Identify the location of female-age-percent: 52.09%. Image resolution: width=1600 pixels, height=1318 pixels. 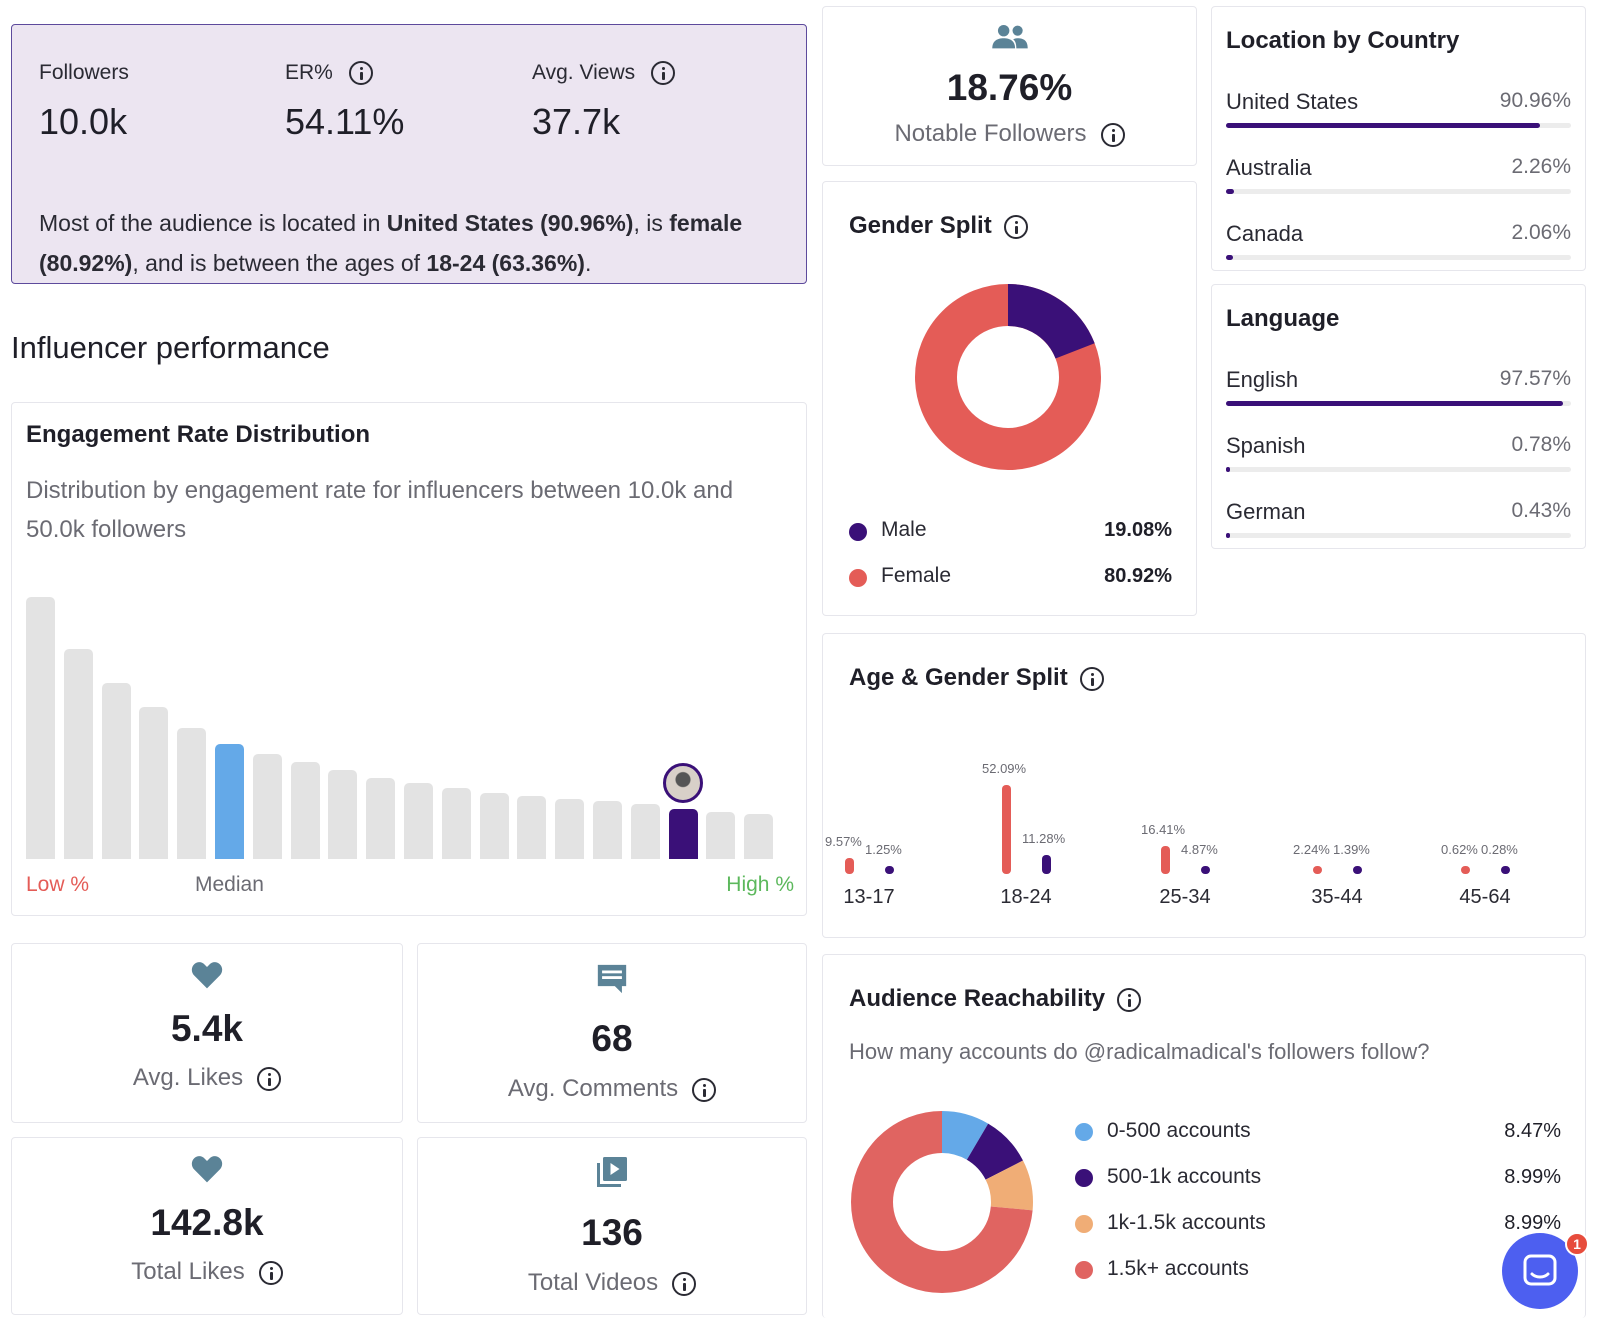
(1004, 769).